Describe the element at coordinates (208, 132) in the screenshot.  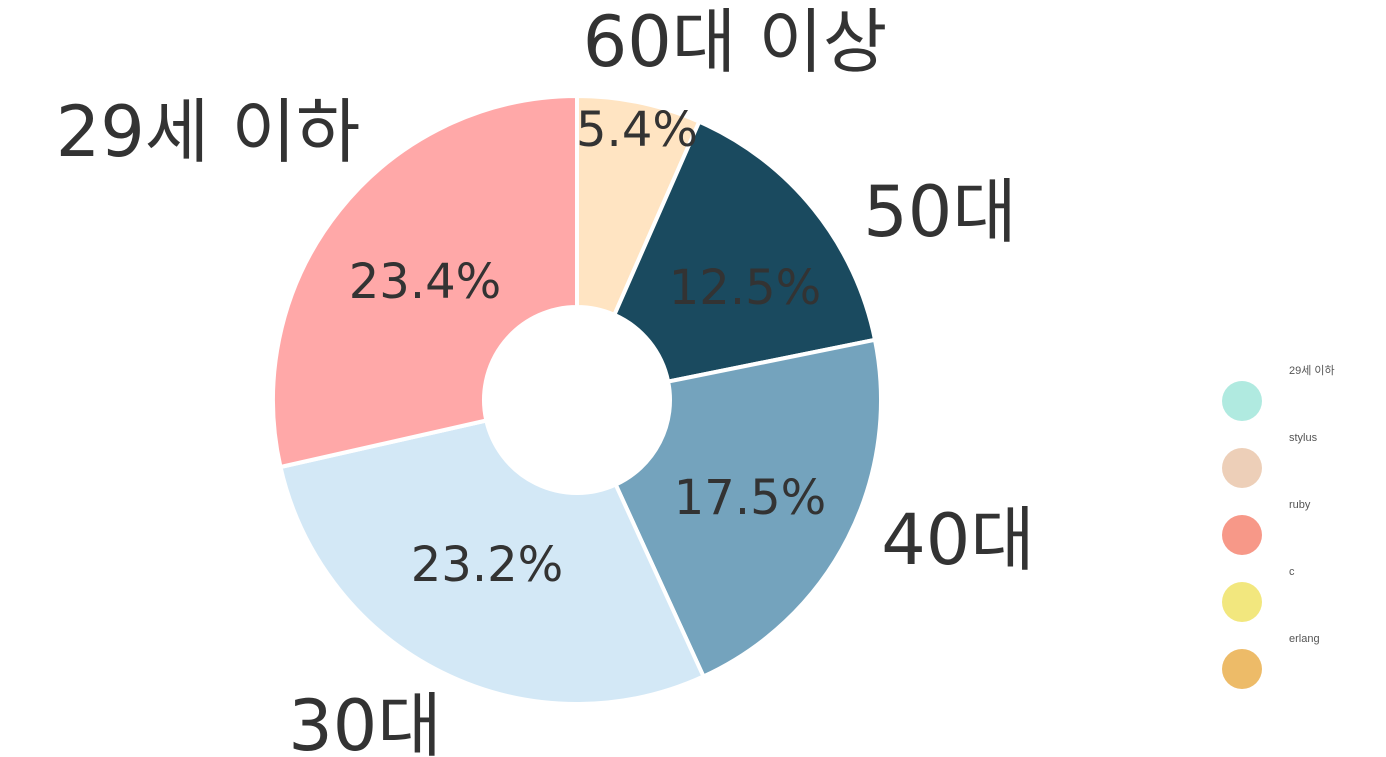
I see `slice-category-label: 29세 이하` at that location.